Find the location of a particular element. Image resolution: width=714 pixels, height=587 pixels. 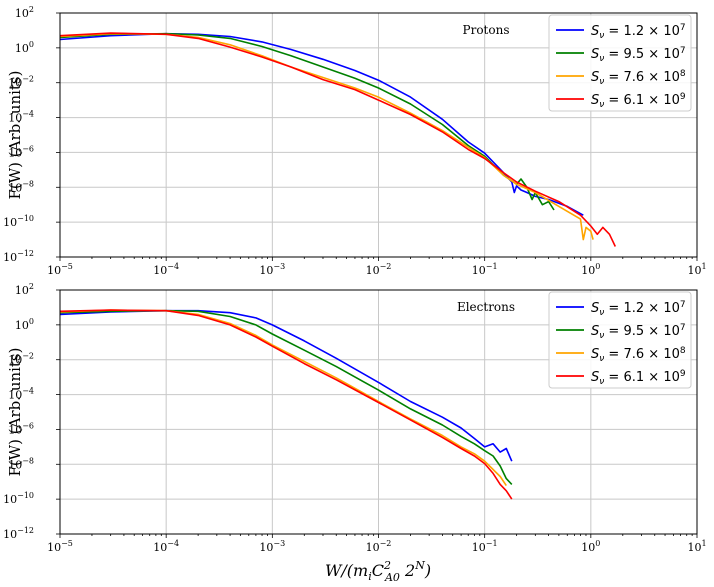

x-tick-label: 10⁻³ is located at coordinates (272, 546).